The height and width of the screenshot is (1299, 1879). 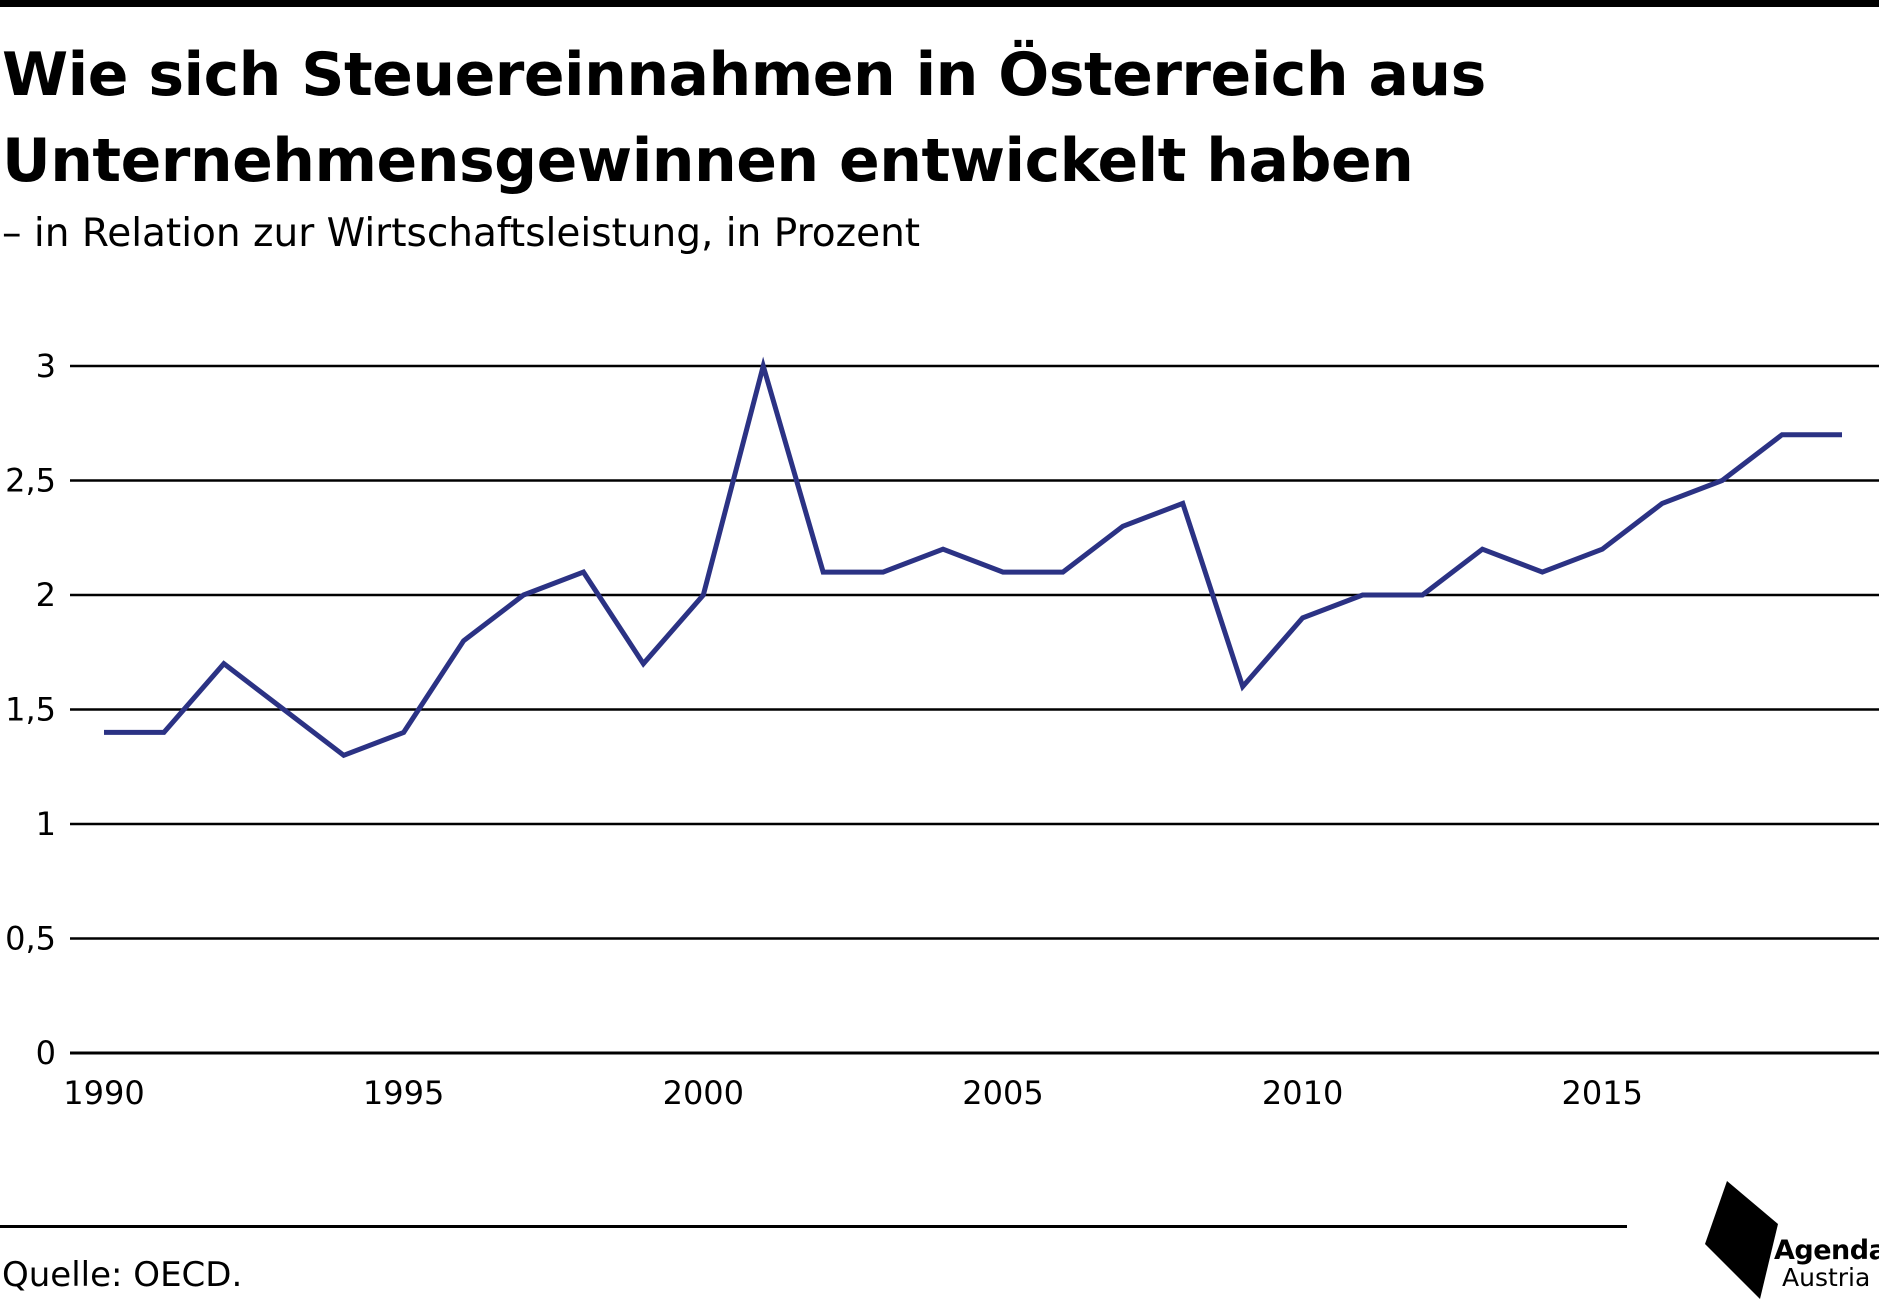 I want to click on y-tick-label: 3, so click(x=46, y=366).